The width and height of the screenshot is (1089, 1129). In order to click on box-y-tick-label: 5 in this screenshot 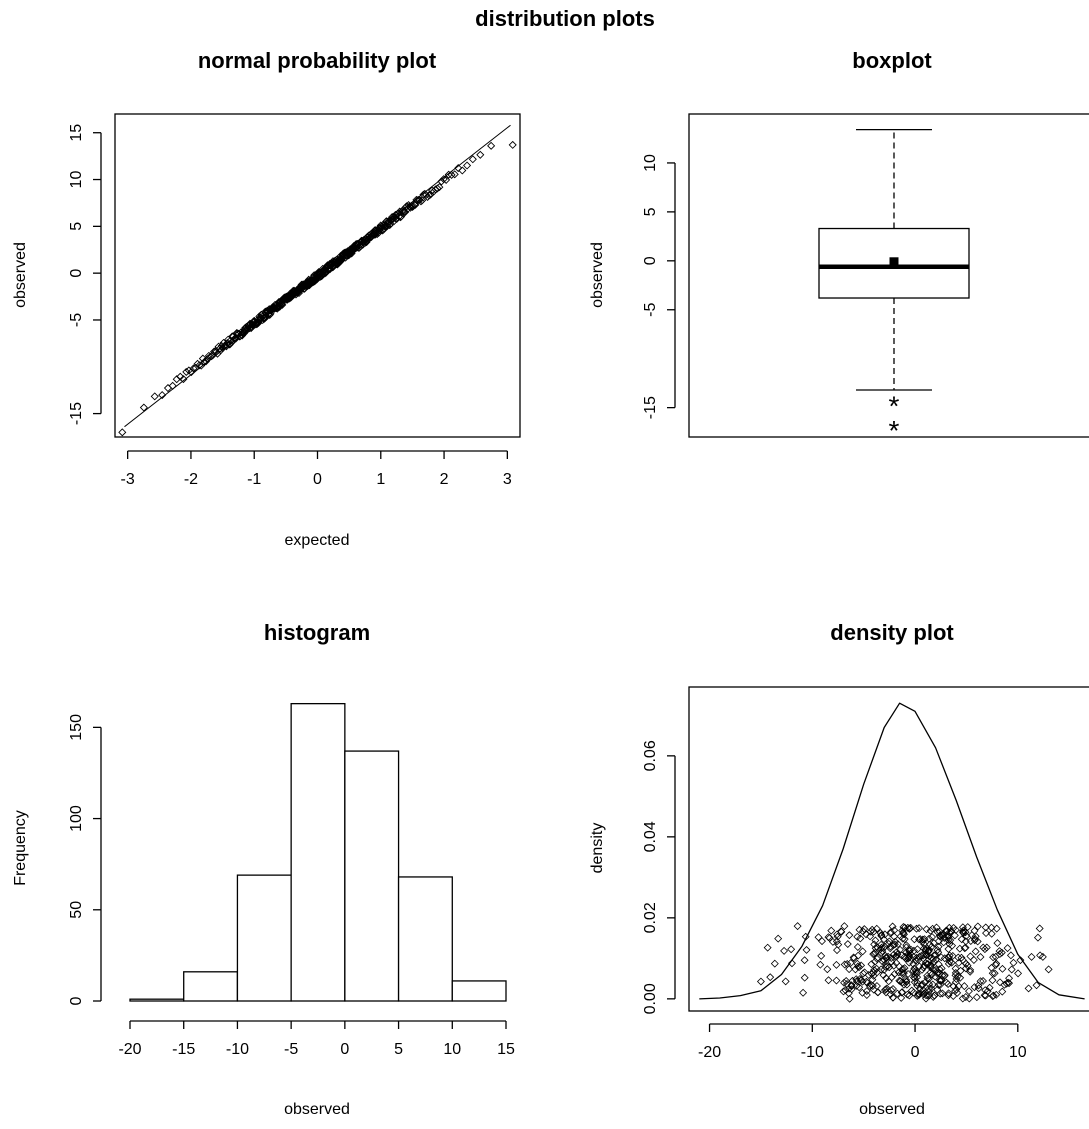, I will do `click(650, 211)`.